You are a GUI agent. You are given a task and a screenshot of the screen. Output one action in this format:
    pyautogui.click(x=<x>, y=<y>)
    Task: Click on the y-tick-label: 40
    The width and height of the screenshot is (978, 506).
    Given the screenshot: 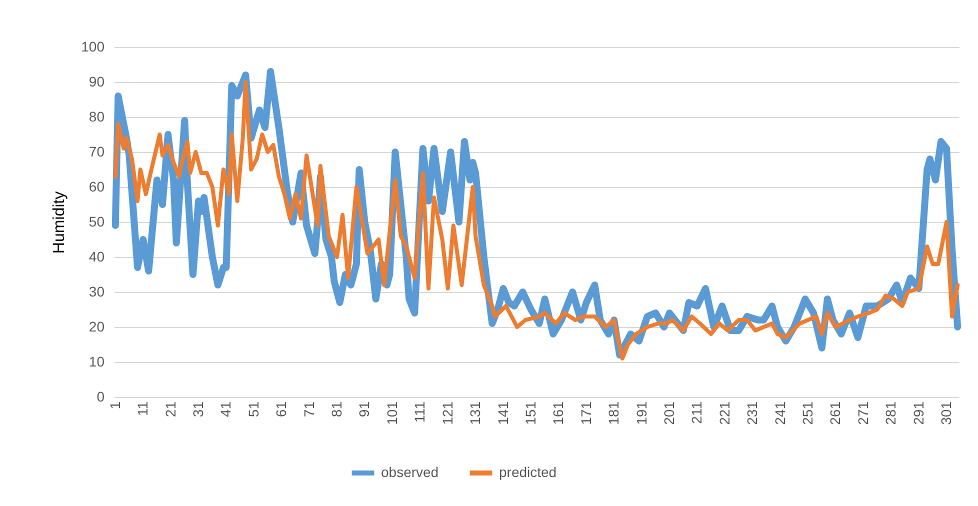 What is the action you would take?
    pyautogui.click(x=96, y=256)
    